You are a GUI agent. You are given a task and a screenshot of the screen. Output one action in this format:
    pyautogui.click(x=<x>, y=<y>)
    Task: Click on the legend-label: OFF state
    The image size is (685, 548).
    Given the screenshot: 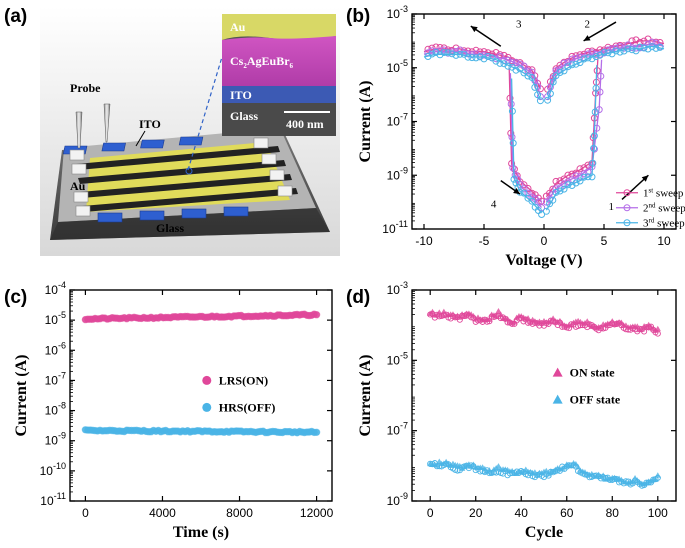 What is the action you would take?
    pyautogui.click(x=595, y=400)
    